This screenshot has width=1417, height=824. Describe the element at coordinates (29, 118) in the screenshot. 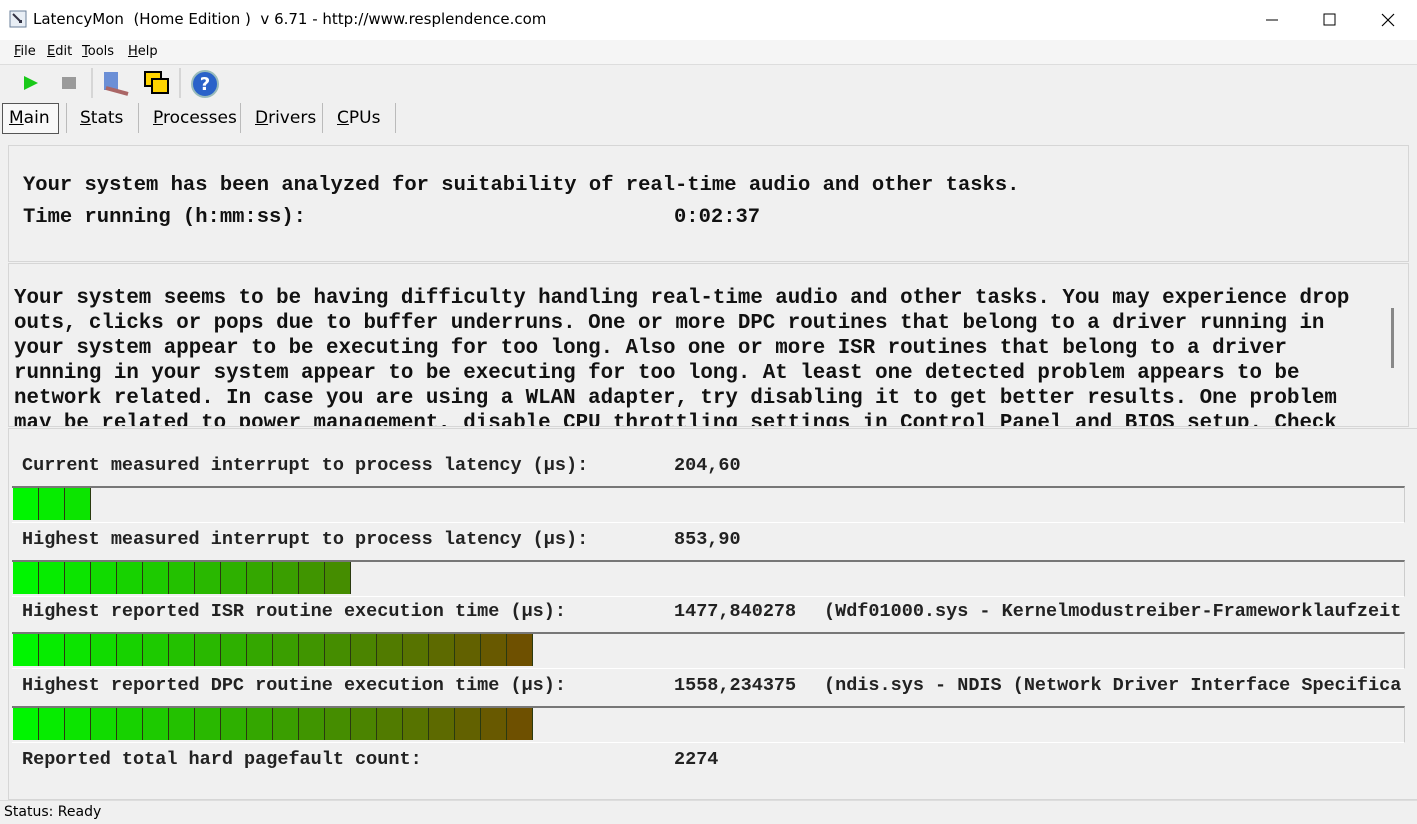

I see `tab: Main` at that location.